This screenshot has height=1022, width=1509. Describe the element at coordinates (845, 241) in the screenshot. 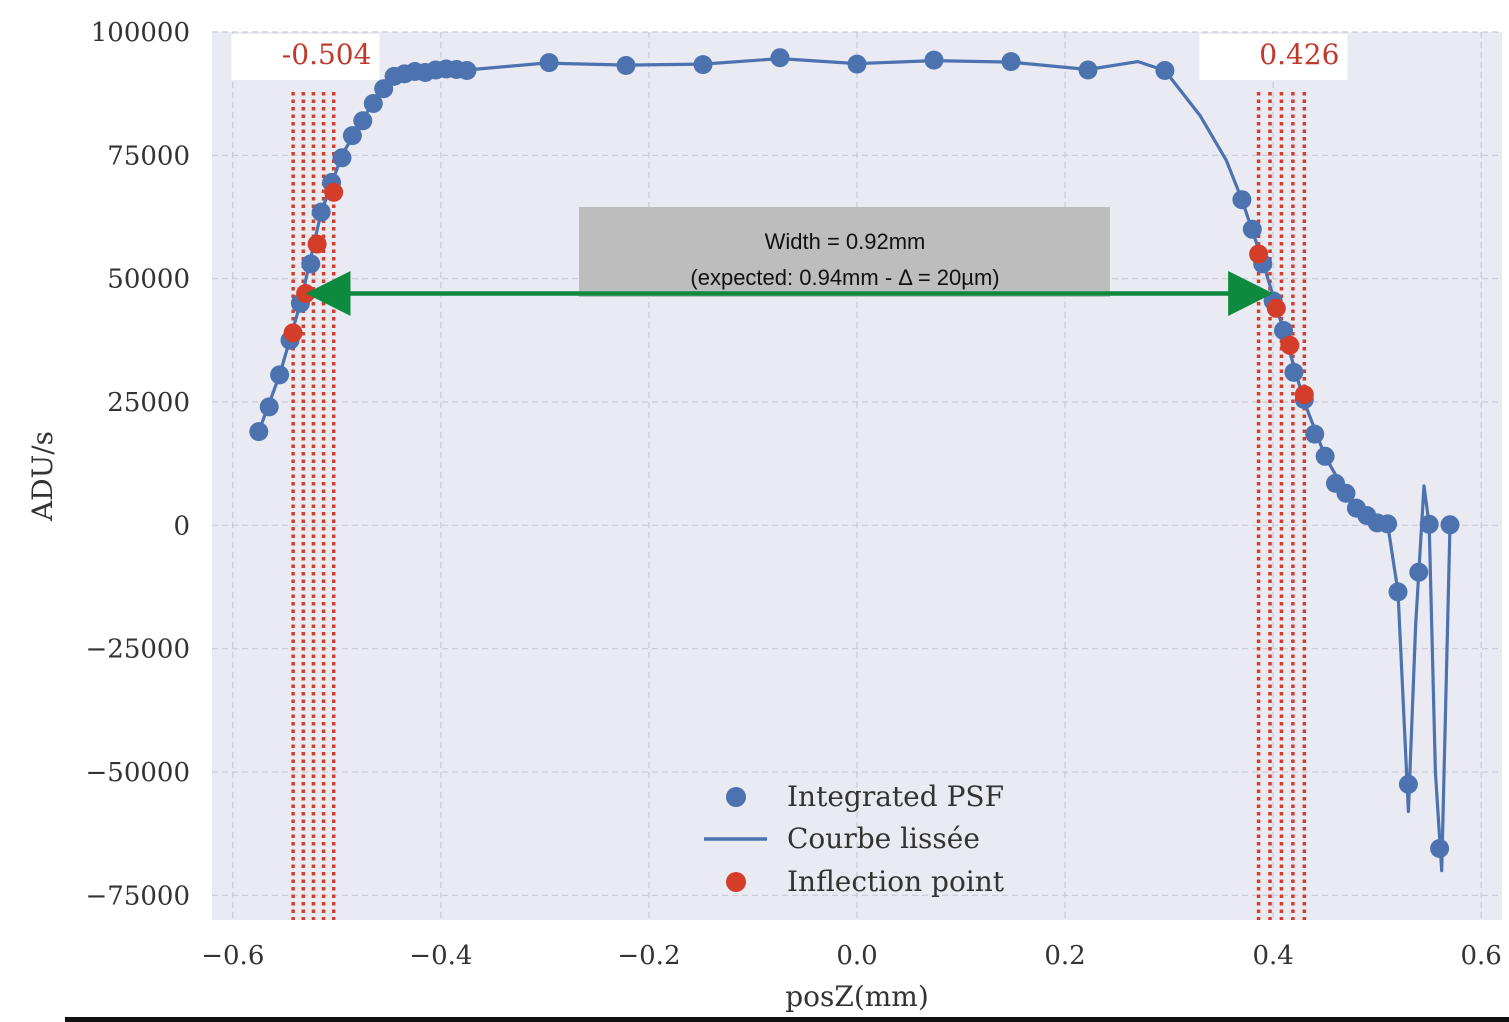

I see `width-annotation-line1: Width = 0.92mm` at that location.